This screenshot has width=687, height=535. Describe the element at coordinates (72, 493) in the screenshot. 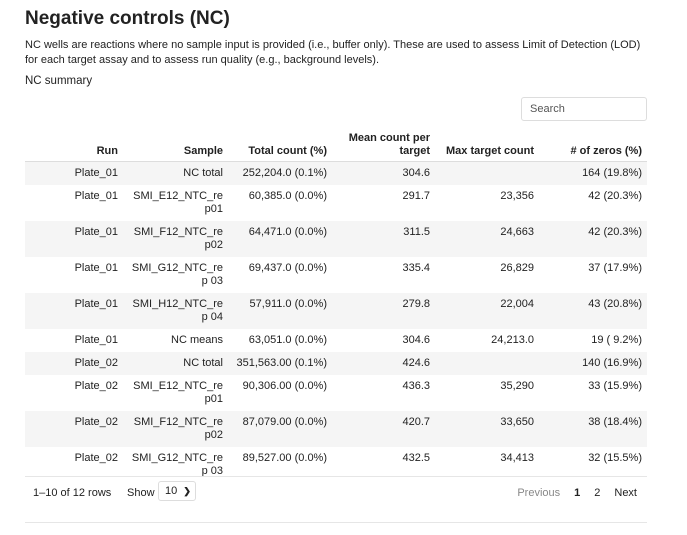

I see `rows-info: 1–10 of 12 rows` at that location.